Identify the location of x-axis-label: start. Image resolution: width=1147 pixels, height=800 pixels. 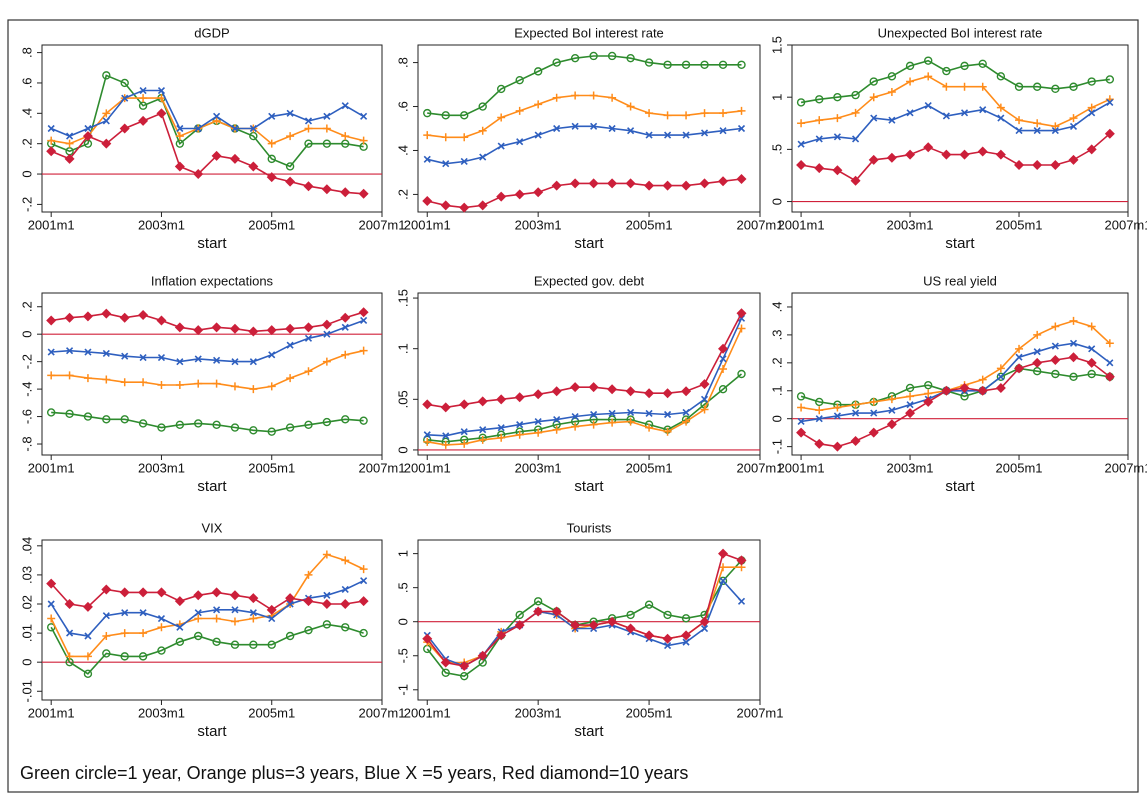
(589, 731).